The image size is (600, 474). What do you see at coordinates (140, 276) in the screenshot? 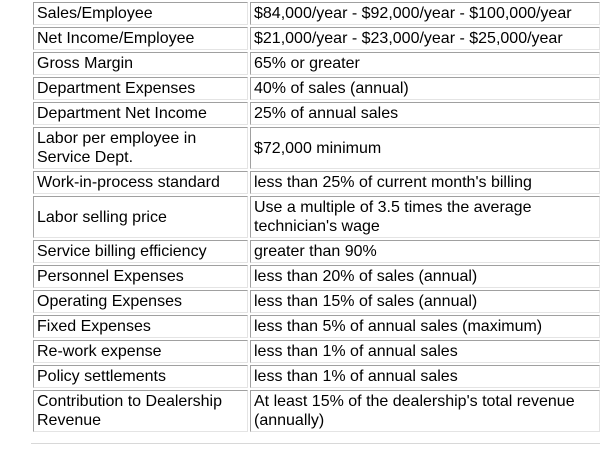
I see `metric-label: Personnel Expenses` at bounding box center [140, 276].